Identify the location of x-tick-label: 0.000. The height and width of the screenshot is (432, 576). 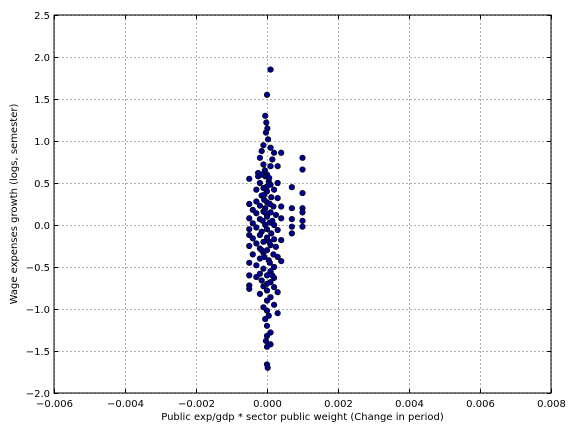
(267, 404).